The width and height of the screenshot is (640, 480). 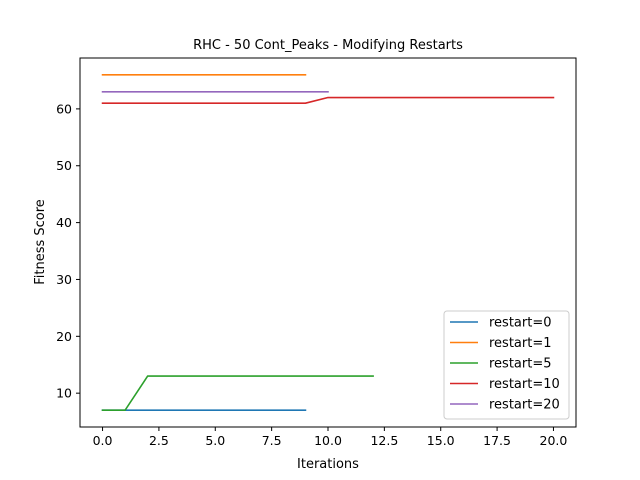 What do you see at coordinates (64, 222) in the screenshot?
I see `y-tick-label: 40` at bounding box center [64, 222].